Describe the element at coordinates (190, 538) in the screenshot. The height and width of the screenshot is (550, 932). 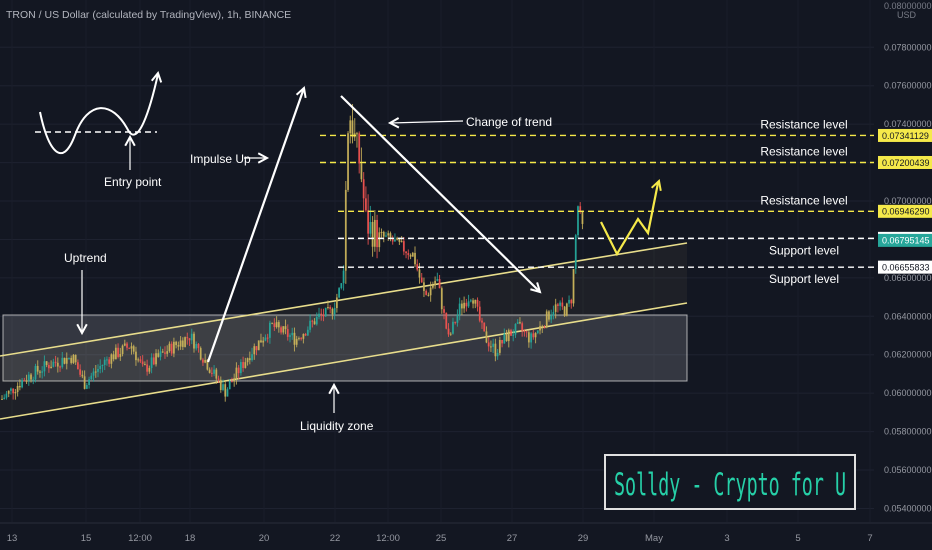
I see `time-tick-label: 18` at that location.